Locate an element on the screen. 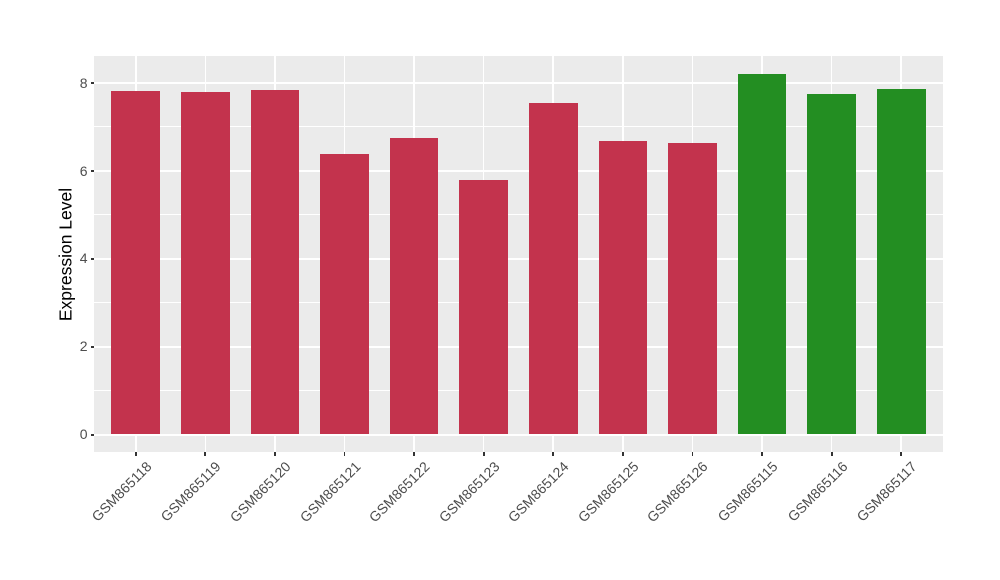  y-tick-label: 6 is located at coordinates (83, 170).